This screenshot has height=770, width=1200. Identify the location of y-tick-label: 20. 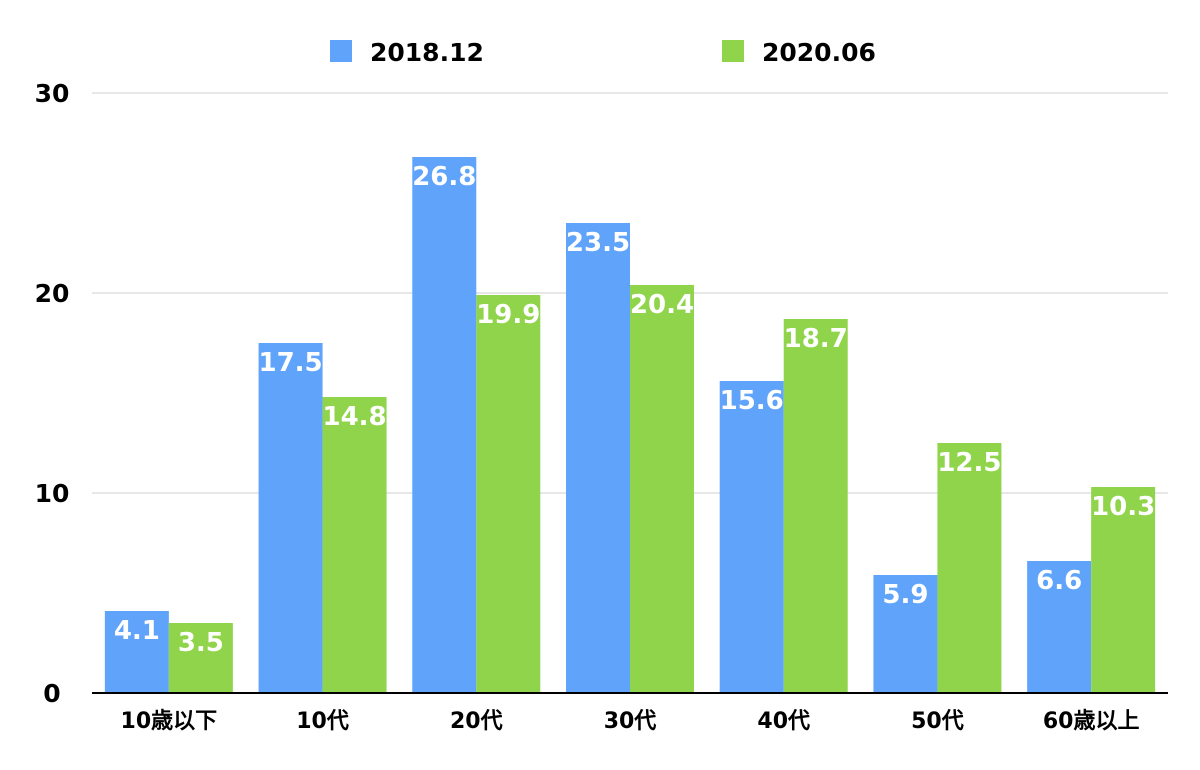
(52, 293).